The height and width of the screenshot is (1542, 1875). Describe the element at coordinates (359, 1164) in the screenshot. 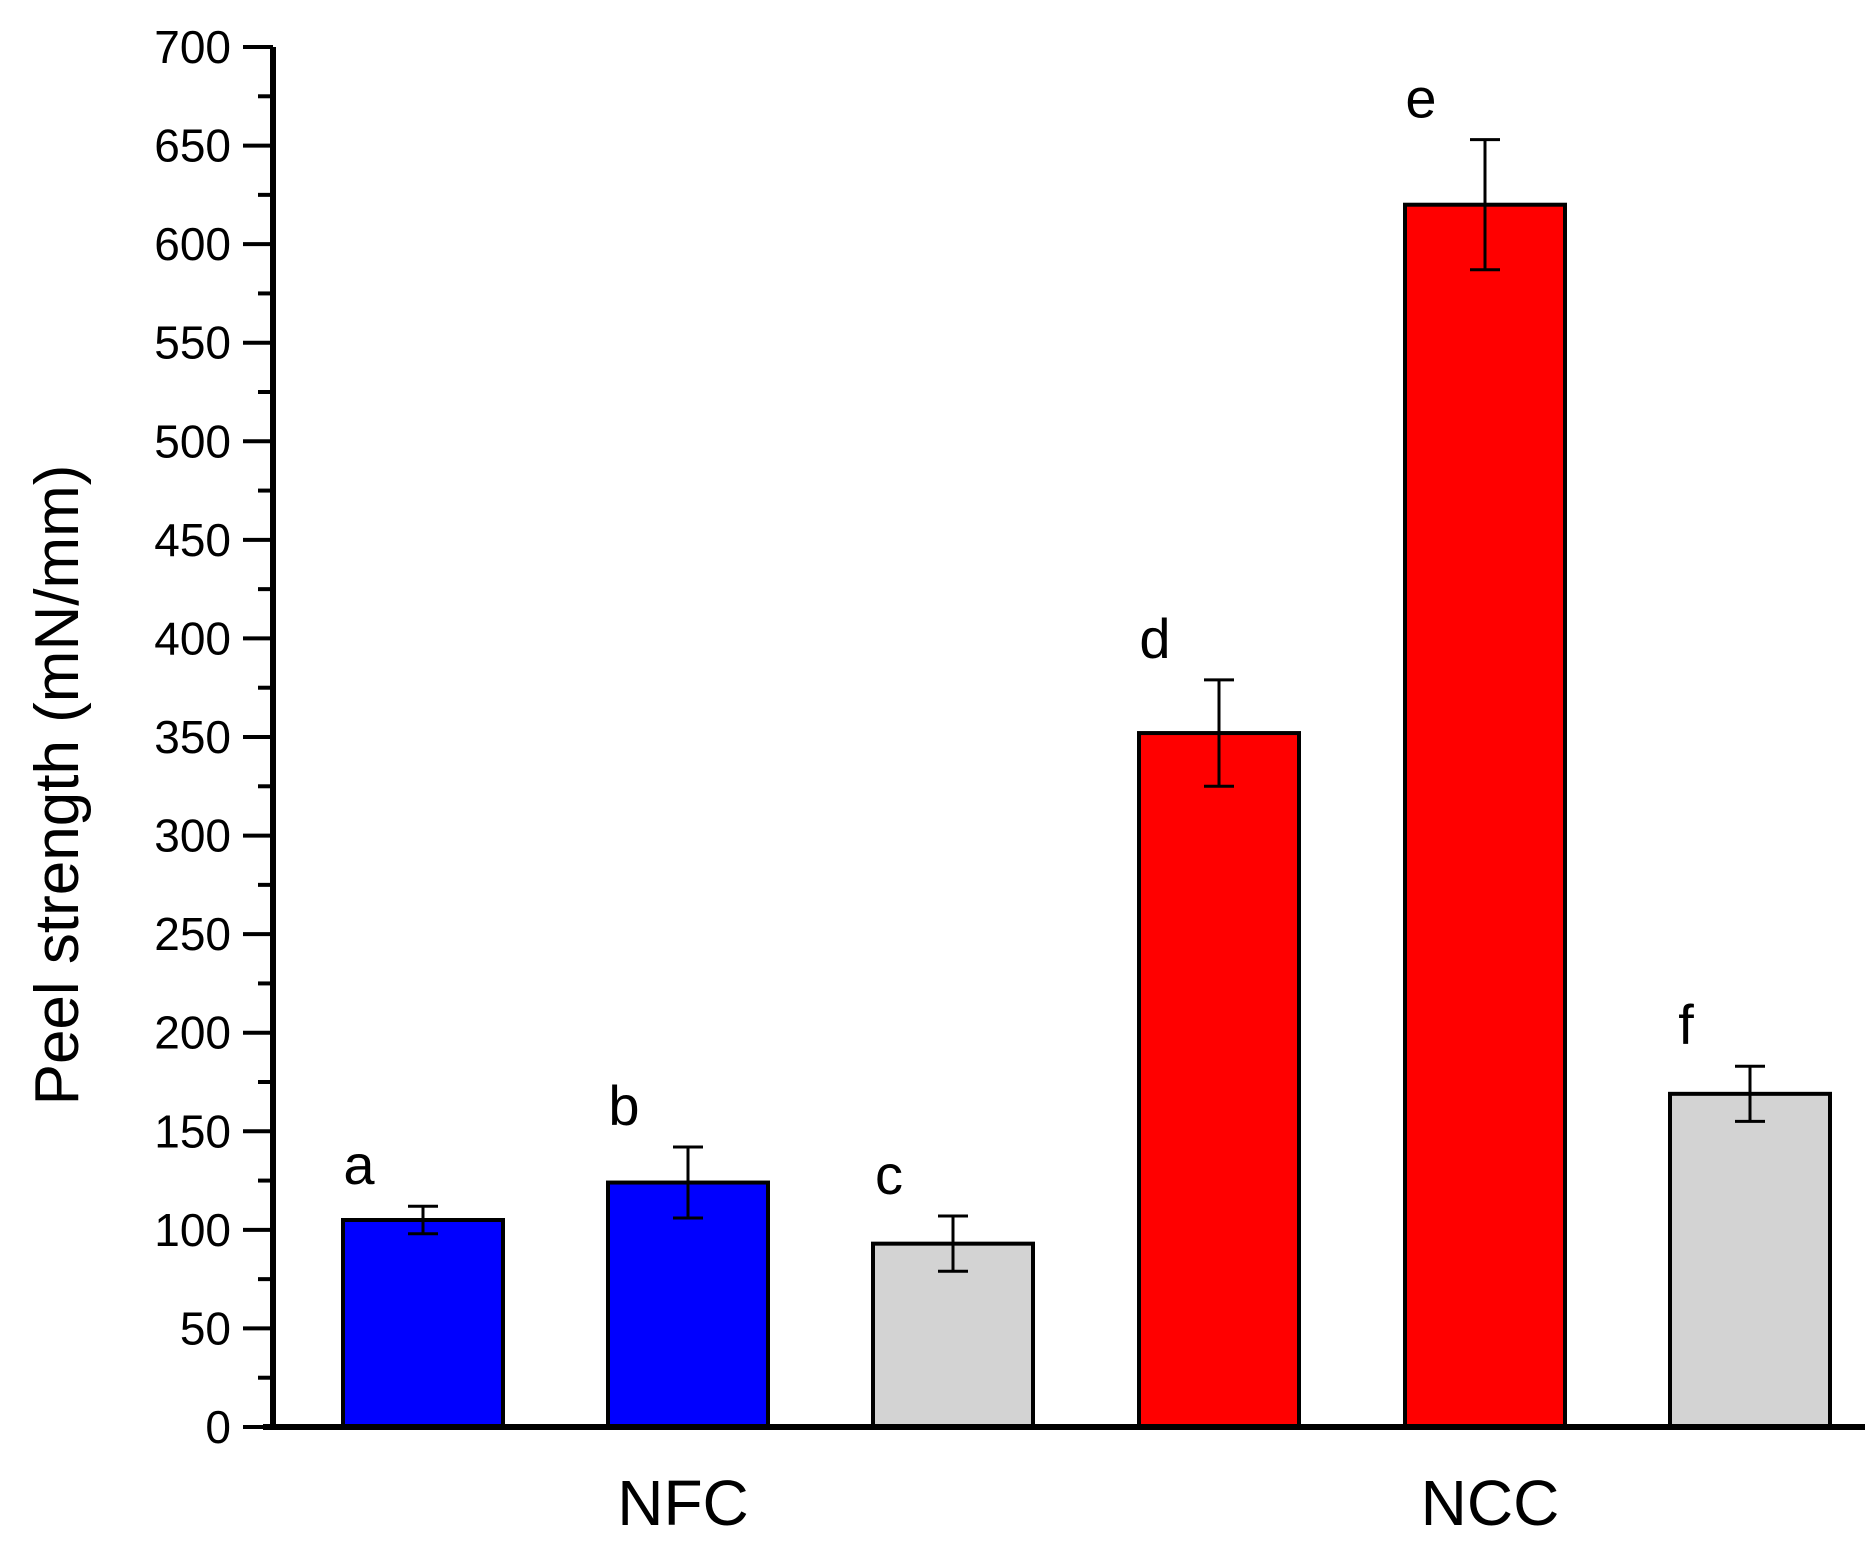

I see `bar-label-a: a` at that location.